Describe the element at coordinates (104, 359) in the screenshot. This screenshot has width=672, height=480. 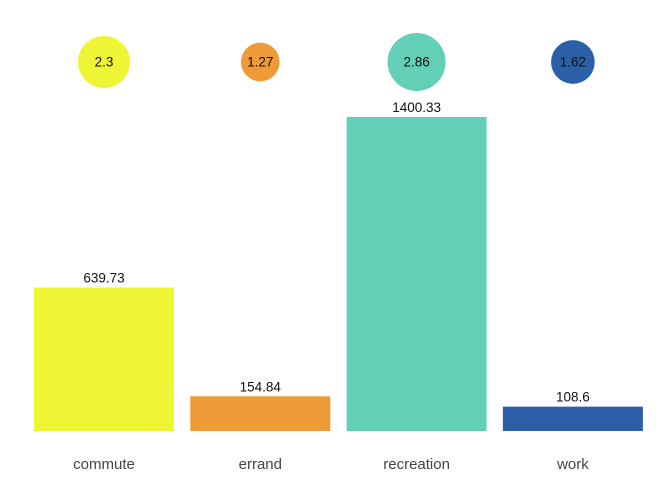
I see `bar-commute` at that location.